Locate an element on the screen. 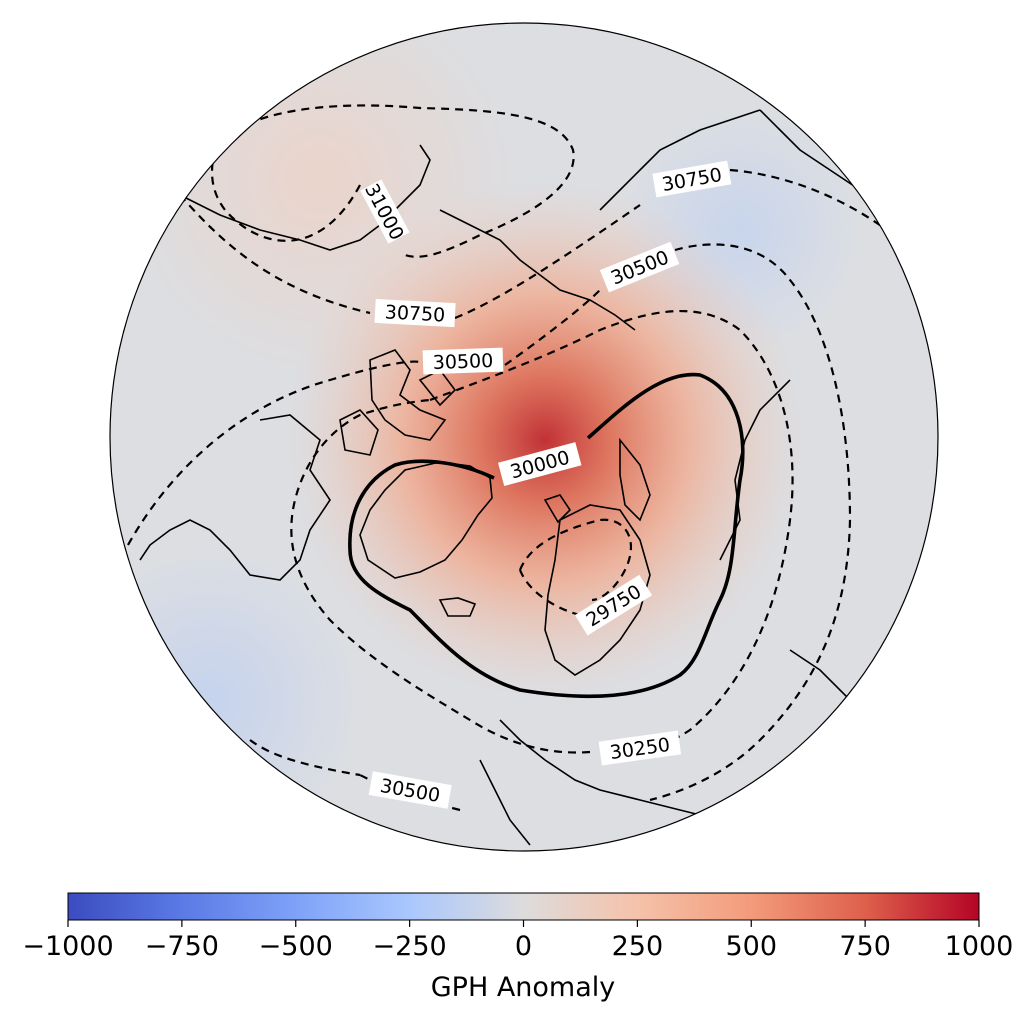 The image size is (1035, 1019). colorbar-tick-label: 750 is located at coordinates (865, 946).